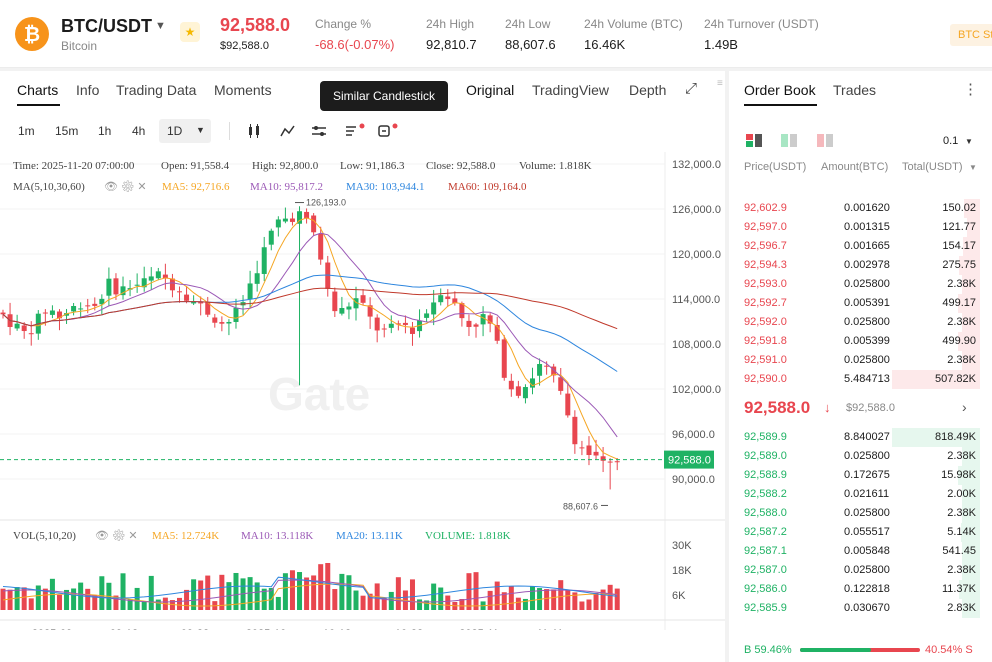 The image size is (992, 662). I want to click on tab-order-book: Order Book, so click(780, 90).